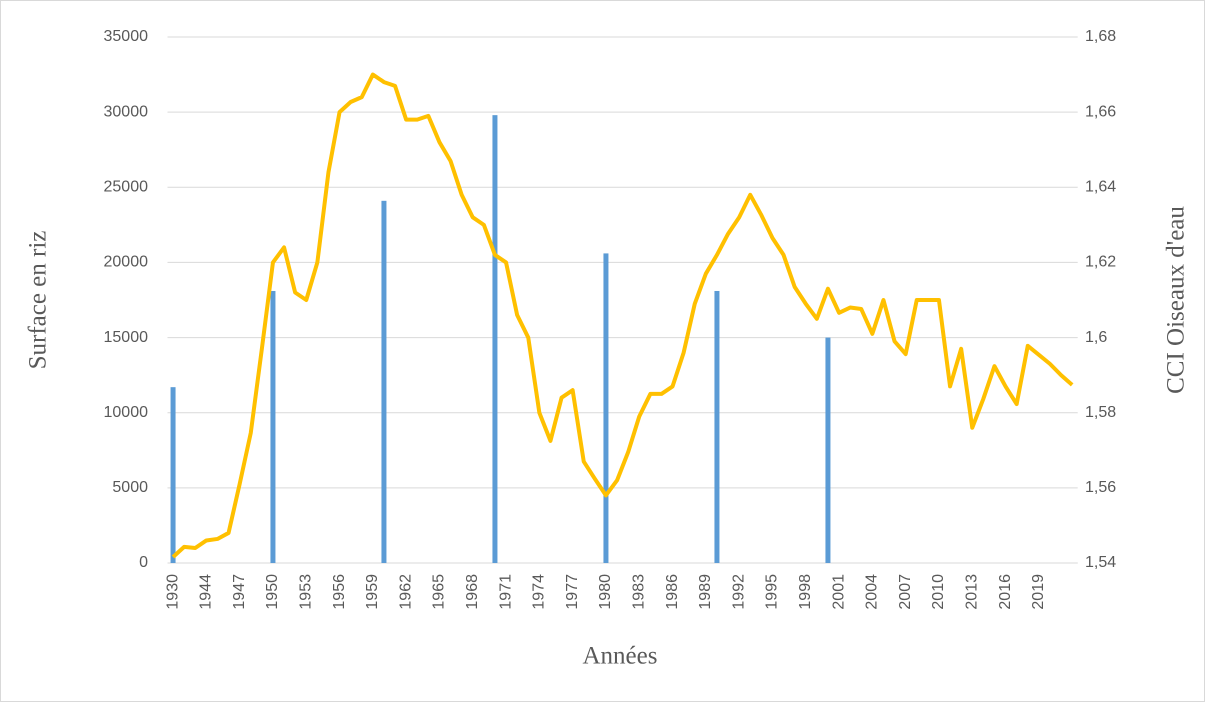 This screenshot has height=702, width=1205. What do you see at coordinates (1100, 36) in the screenshot?
I see `y2-tick-label: 1,68` at bounding box center [1100, 36].